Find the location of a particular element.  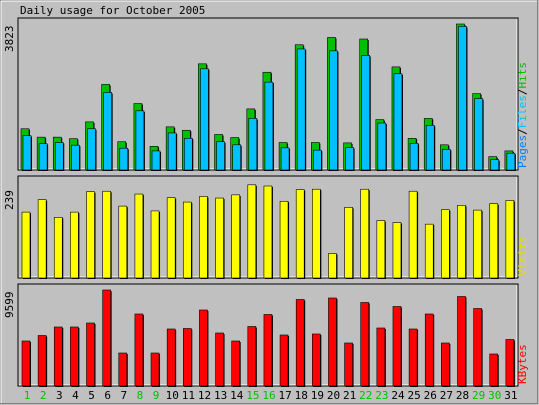

x-tick-label-11: 11 is located at coordinates (188, 395).